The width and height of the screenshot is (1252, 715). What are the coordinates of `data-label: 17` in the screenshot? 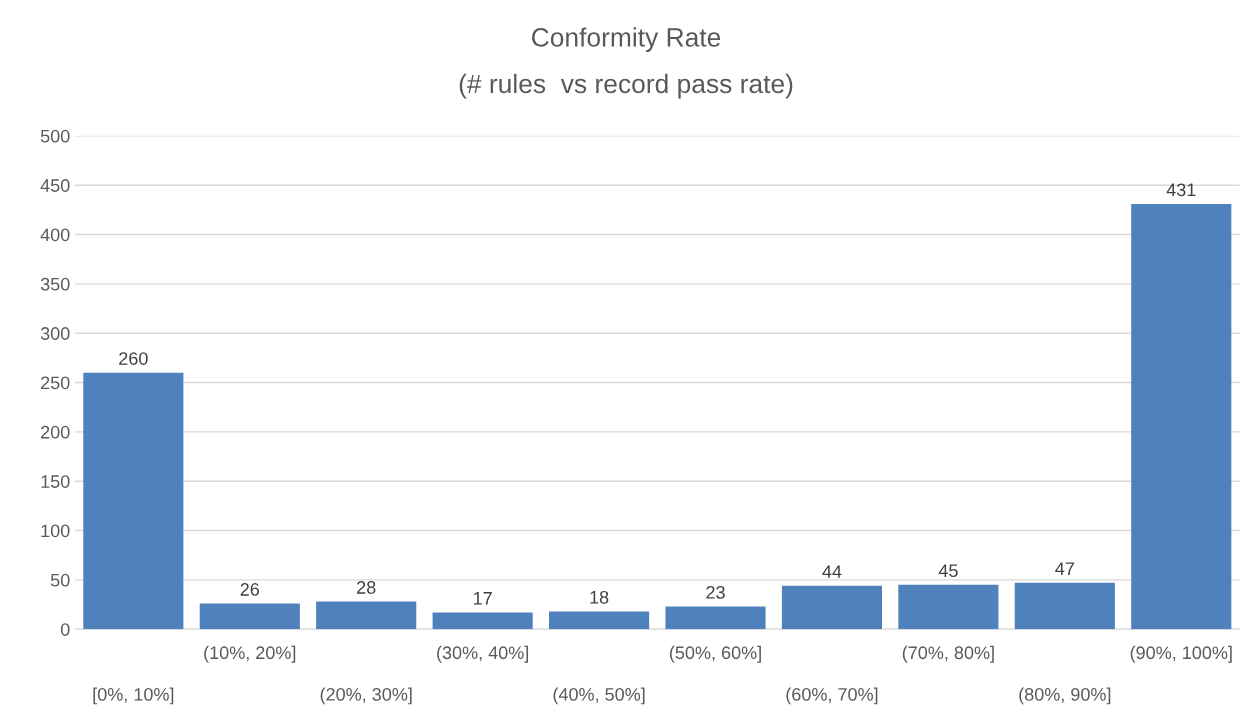 It's located at (482, 598).